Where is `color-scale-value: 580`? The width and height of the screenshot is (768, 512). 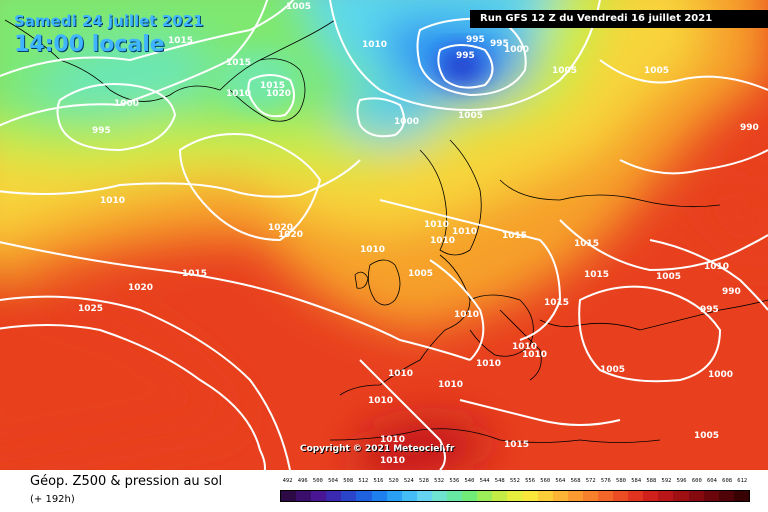
color-scale-value: 580 is located at coordinates (621, 481).